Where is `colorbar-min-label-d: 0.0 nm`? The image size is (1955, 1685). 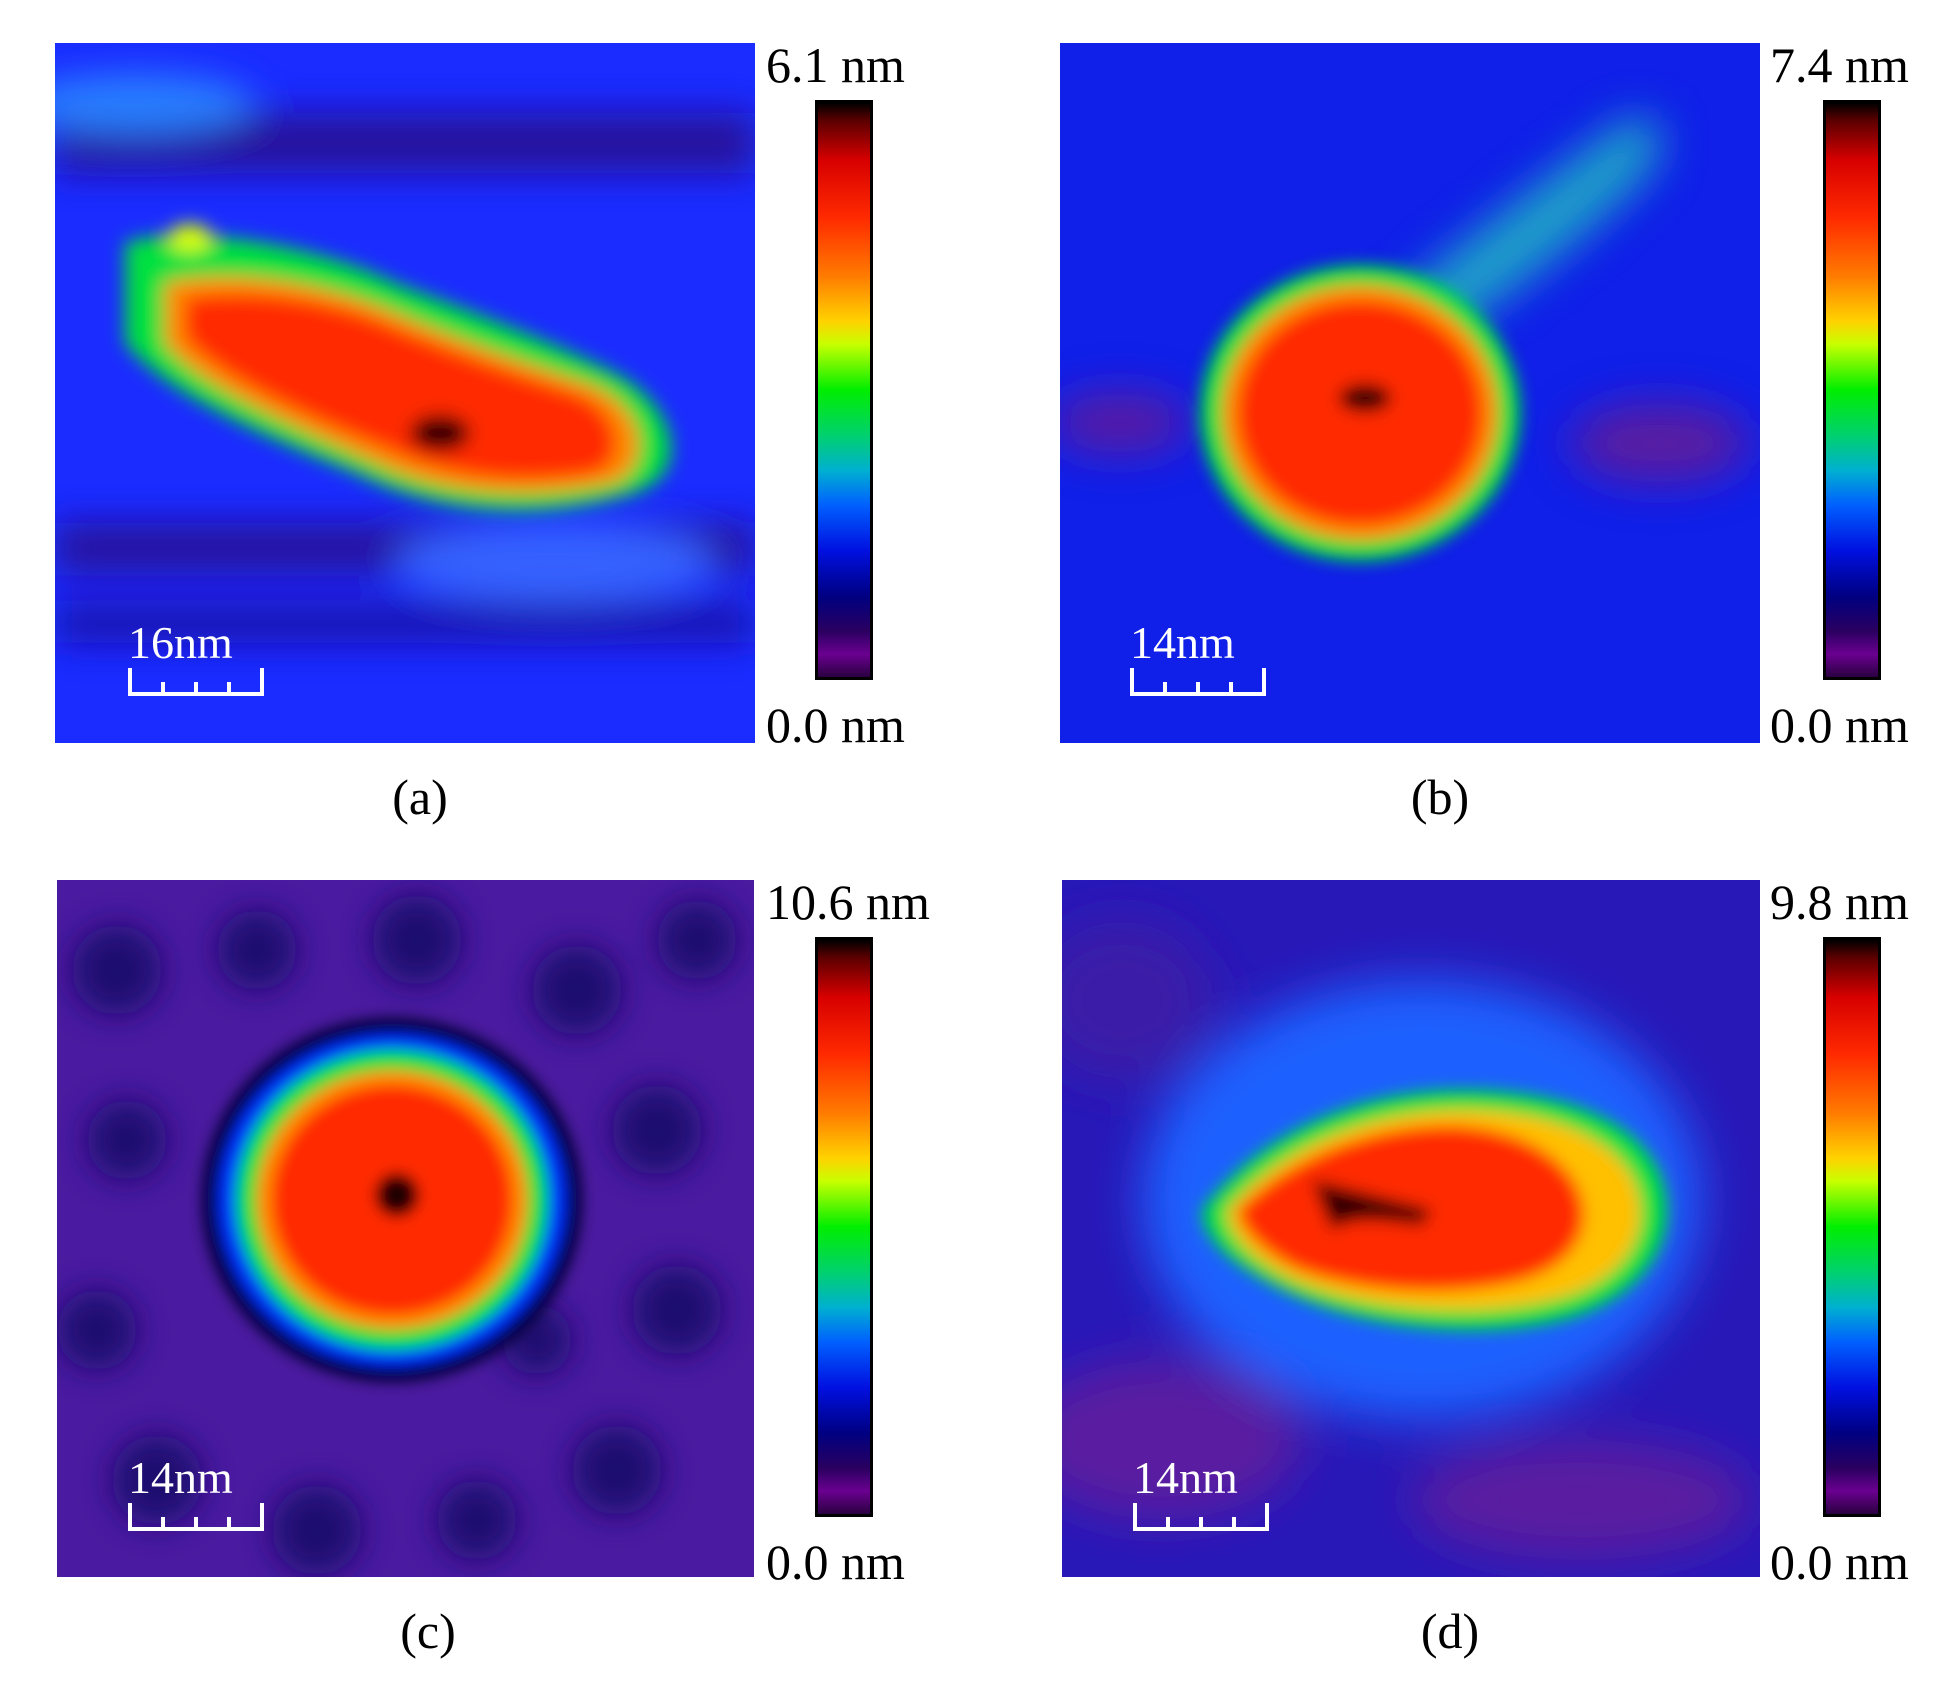
colorbar-min-label-d: 0.0 nm is located at coordinates (1839, 1562).